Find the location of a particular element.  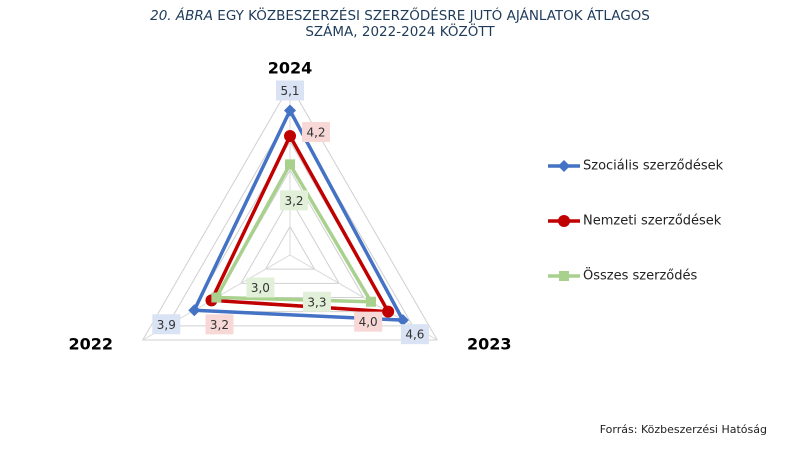

value-label: 3,0 is located at coordinates (260, 288).